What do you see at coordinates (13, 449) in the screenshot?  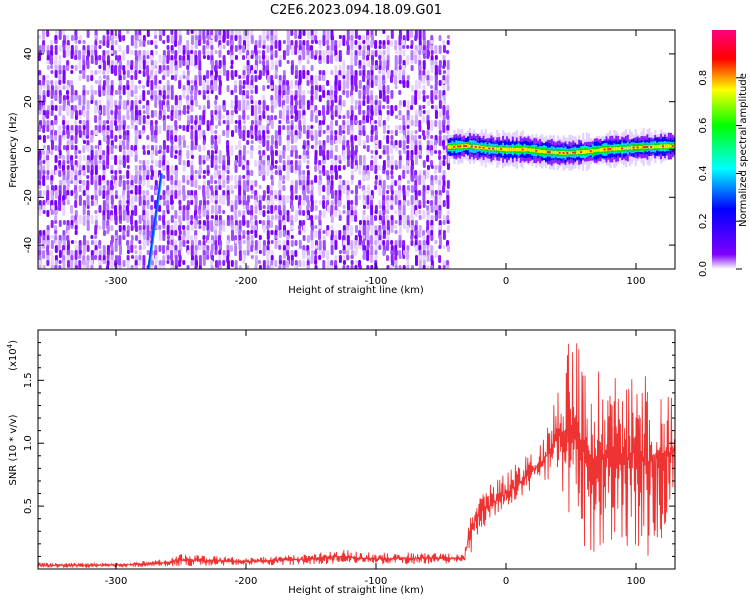 I see `snr-y-label: SNR (10 * v/v)` at bounding box center [13, 449].